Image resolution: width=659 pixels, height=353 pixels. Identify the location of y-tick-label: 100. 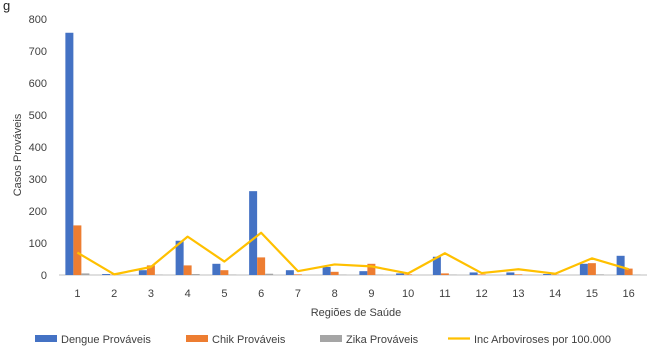
(38, 244).